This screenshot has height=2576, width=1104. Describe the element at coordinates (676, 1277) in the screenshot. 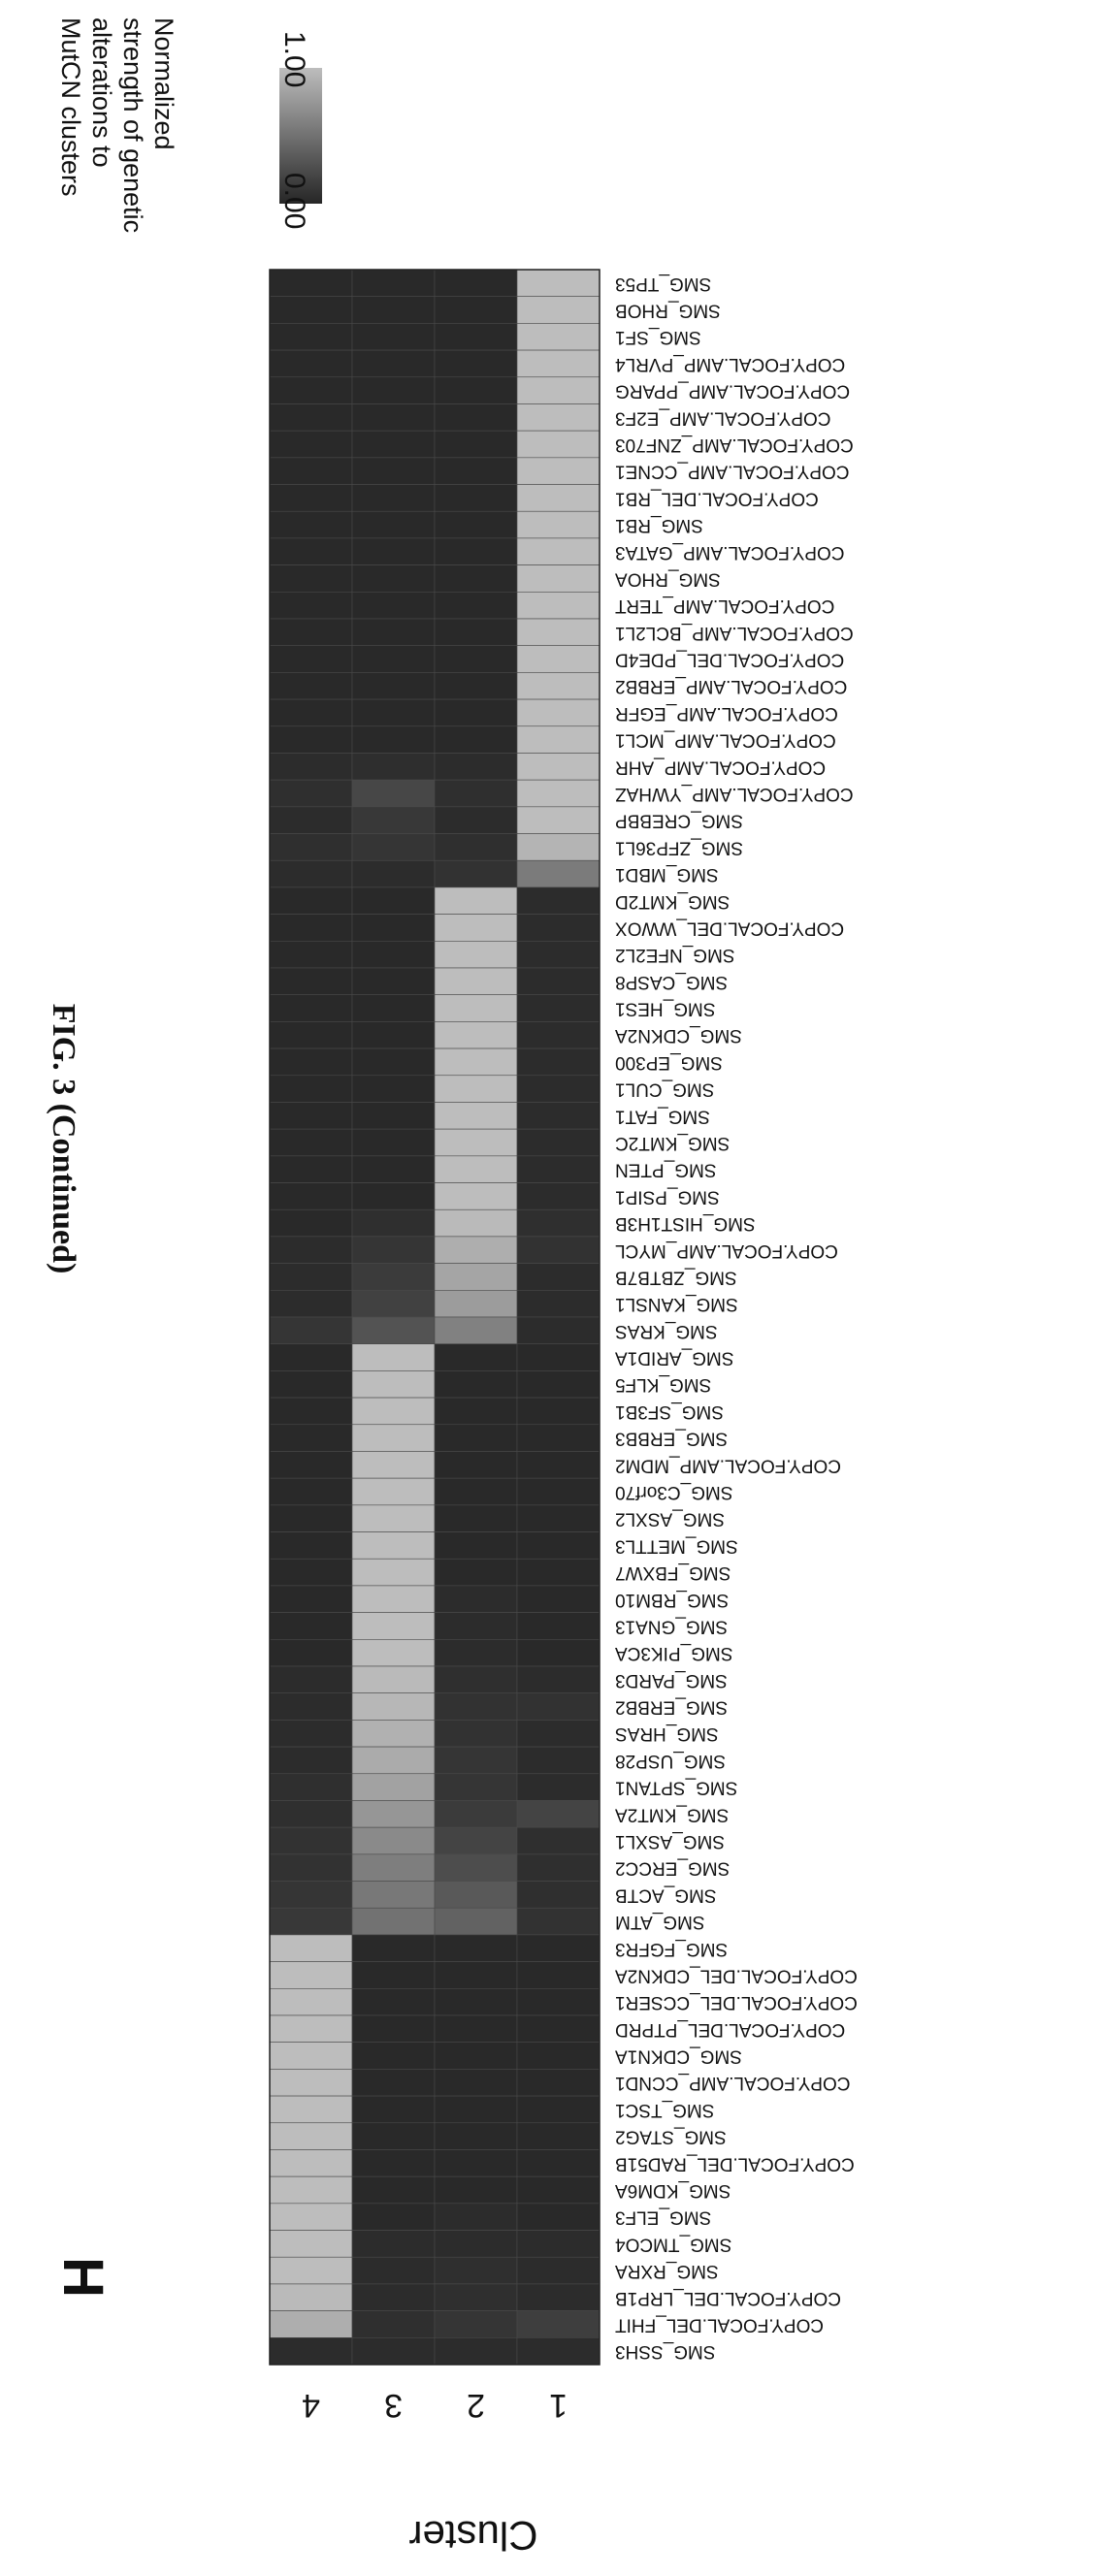

I see `row-label: SMG_ZBTB7B` at that location.